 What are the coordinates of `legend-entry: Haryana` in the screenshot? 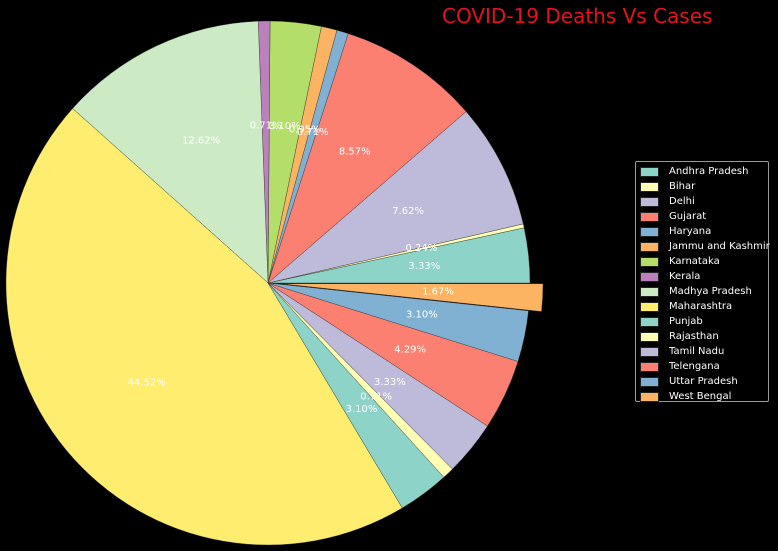 It's located at (704, 231).